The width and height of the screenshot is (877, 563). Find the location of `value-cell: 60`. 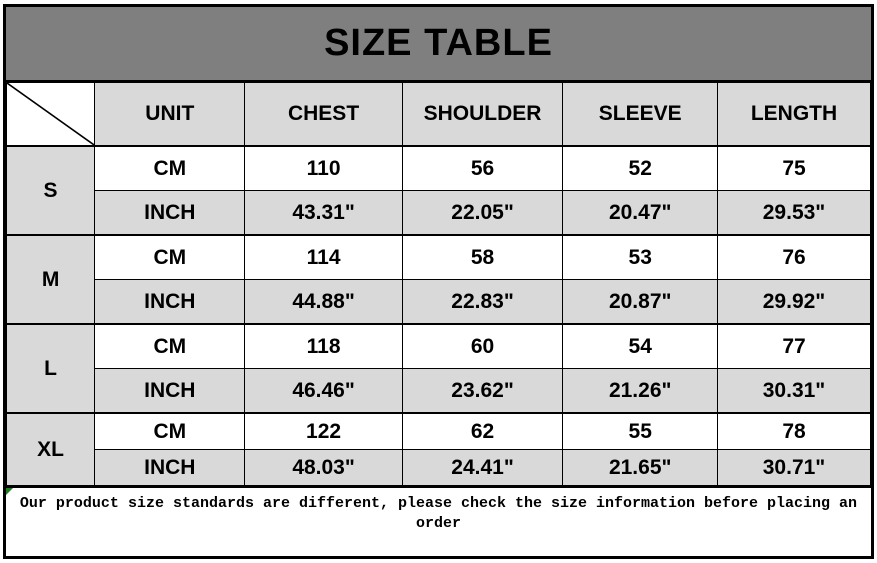

value-cell: 60 is located at coordinates (482, 346).